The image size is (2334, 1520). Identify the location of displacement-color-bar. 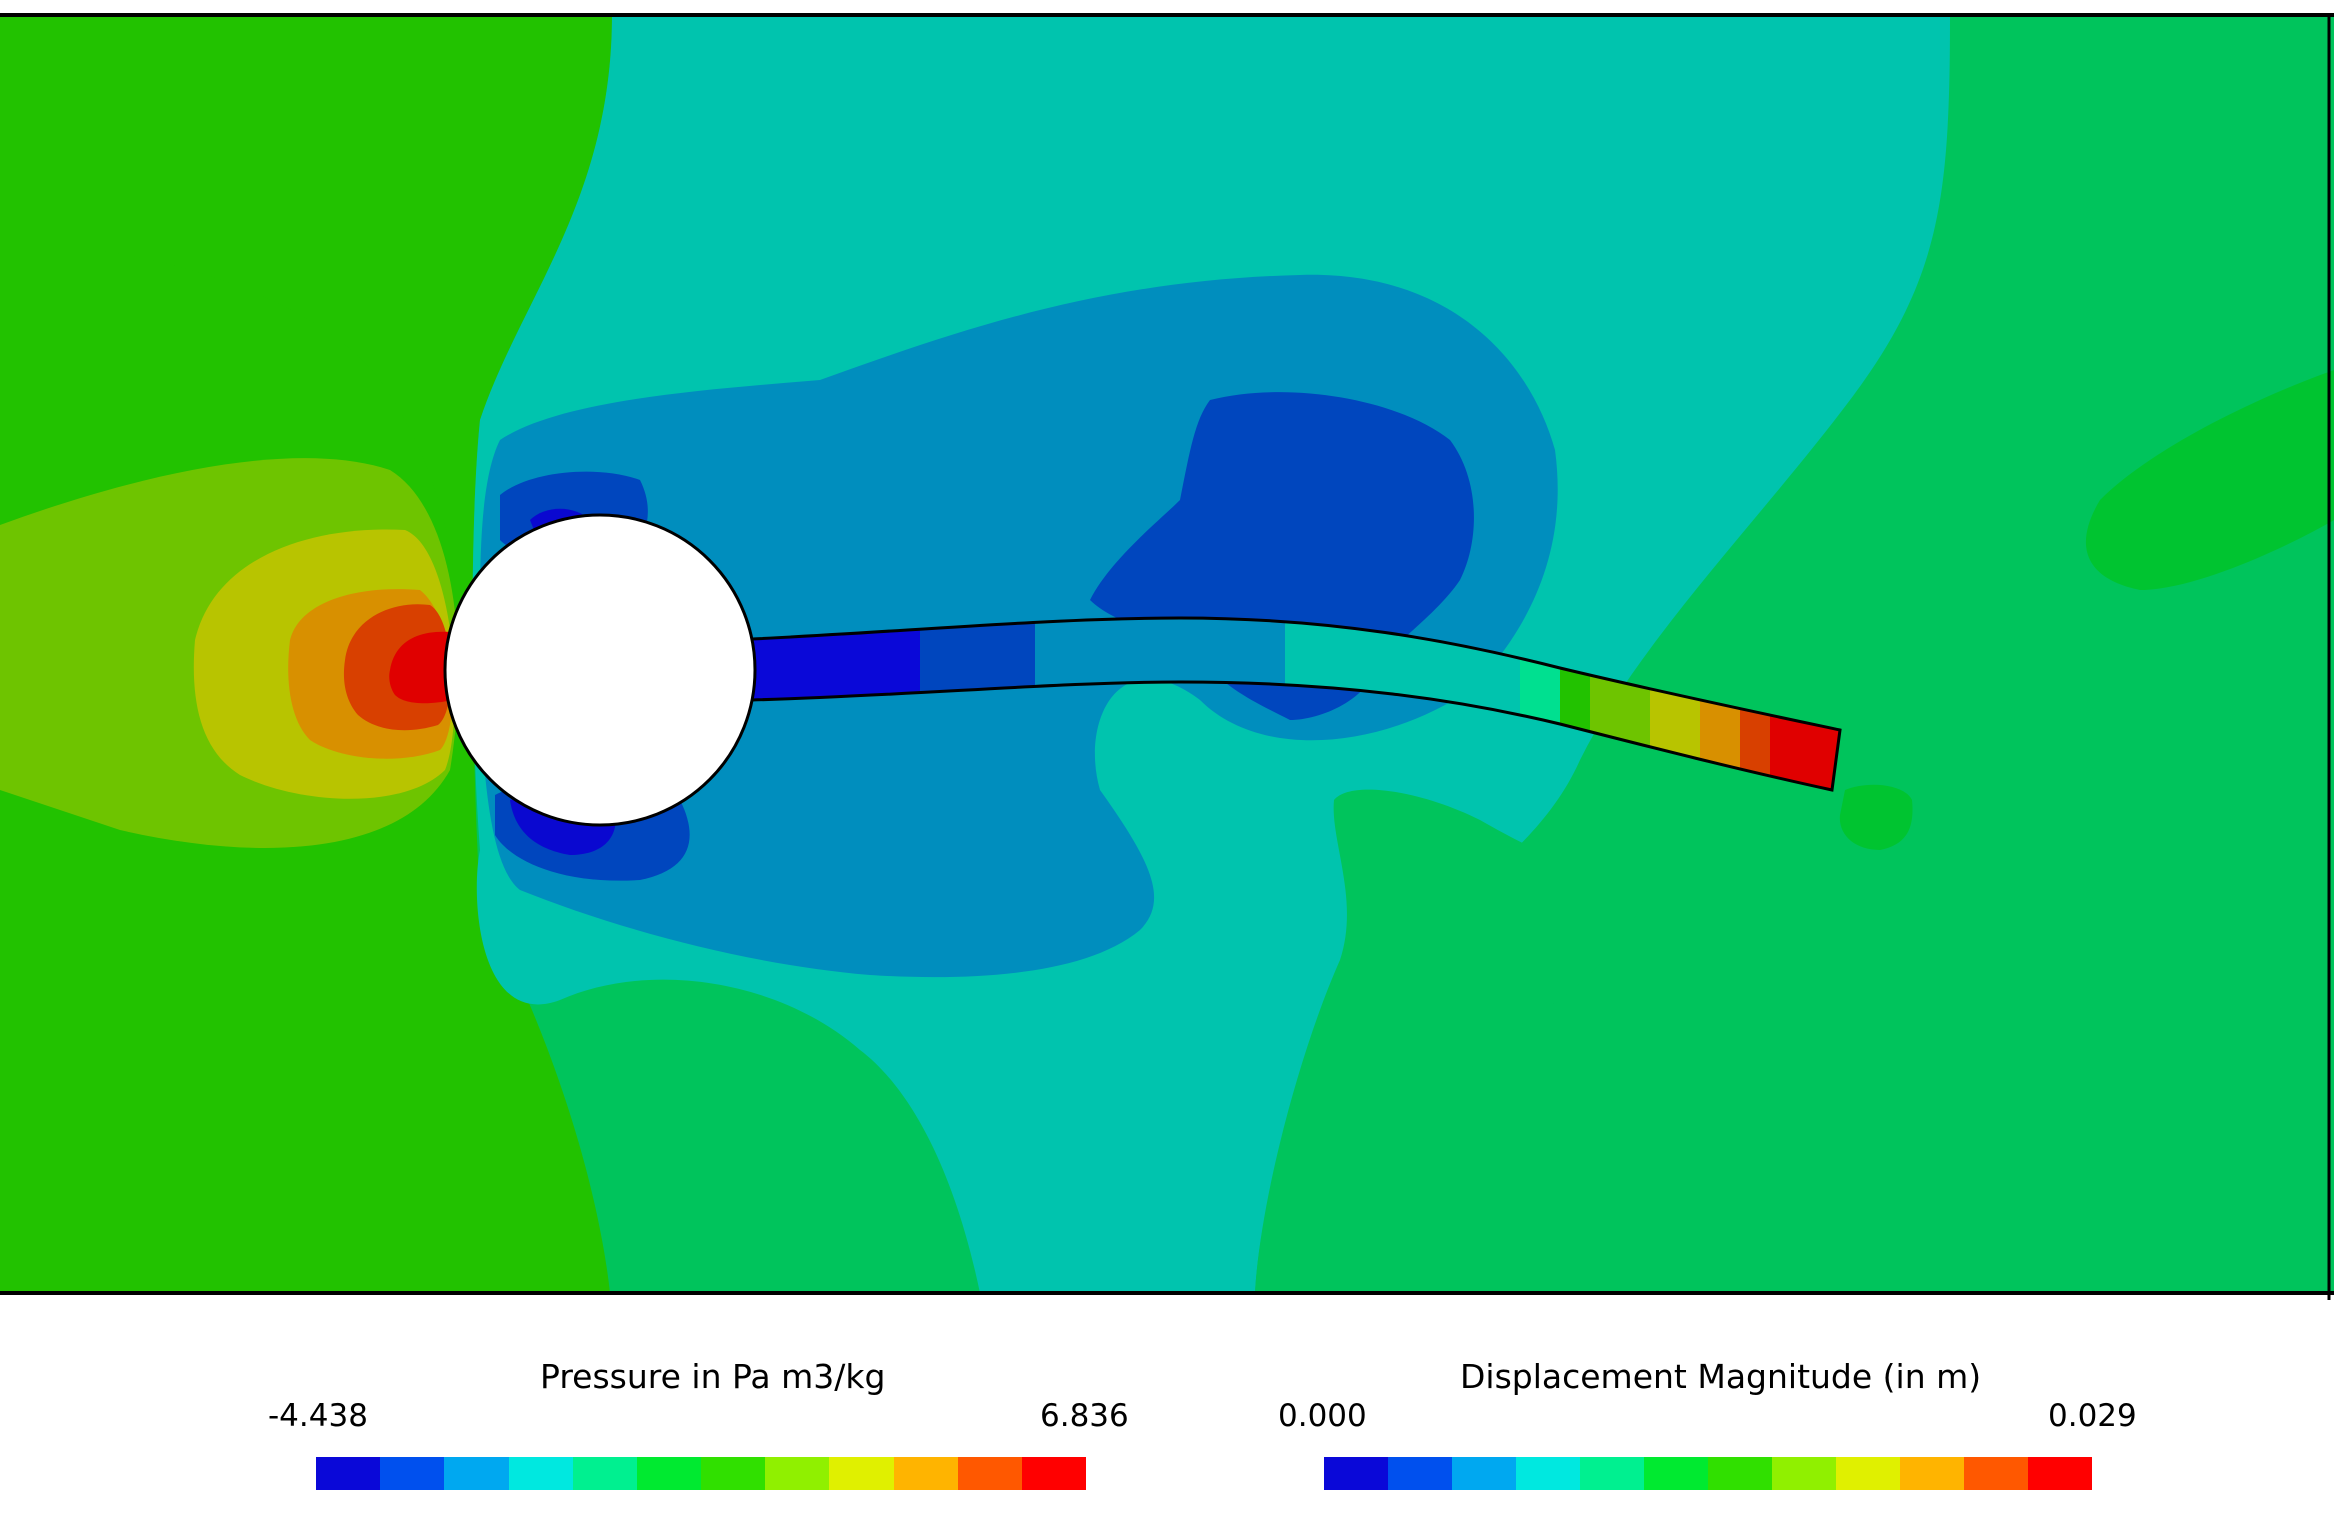
(1708, 1473).